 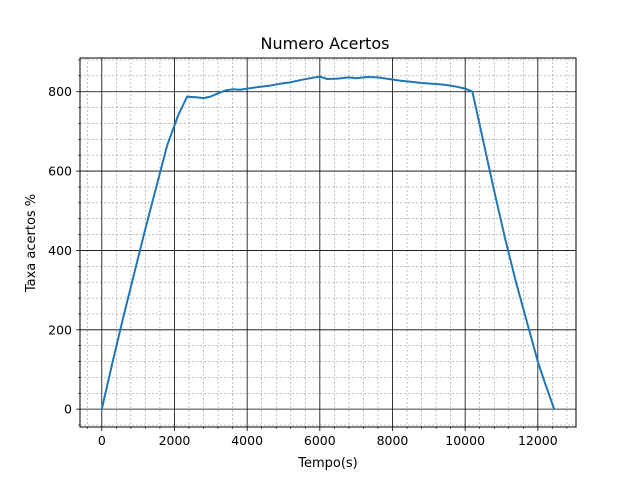 I want to click on y-tick-label: 600, so click(x=60, y=171).